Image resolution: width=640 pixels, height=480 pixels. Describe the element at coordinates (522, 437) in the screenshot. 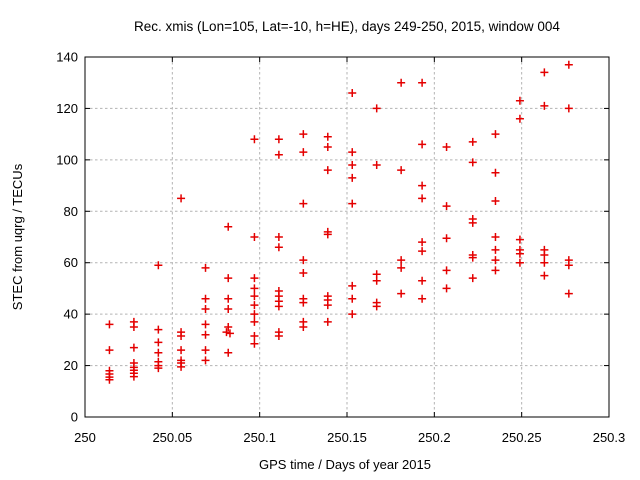

I see `x-tick-label: 250.25` at that location.